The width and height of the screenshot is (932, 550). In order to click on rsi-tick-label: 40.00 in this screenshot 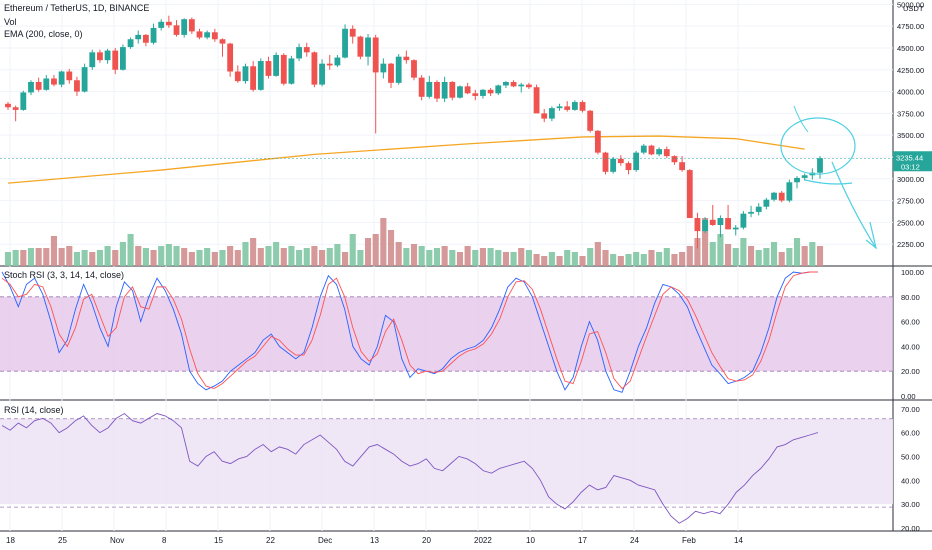, I will do `click(910, 480)`.